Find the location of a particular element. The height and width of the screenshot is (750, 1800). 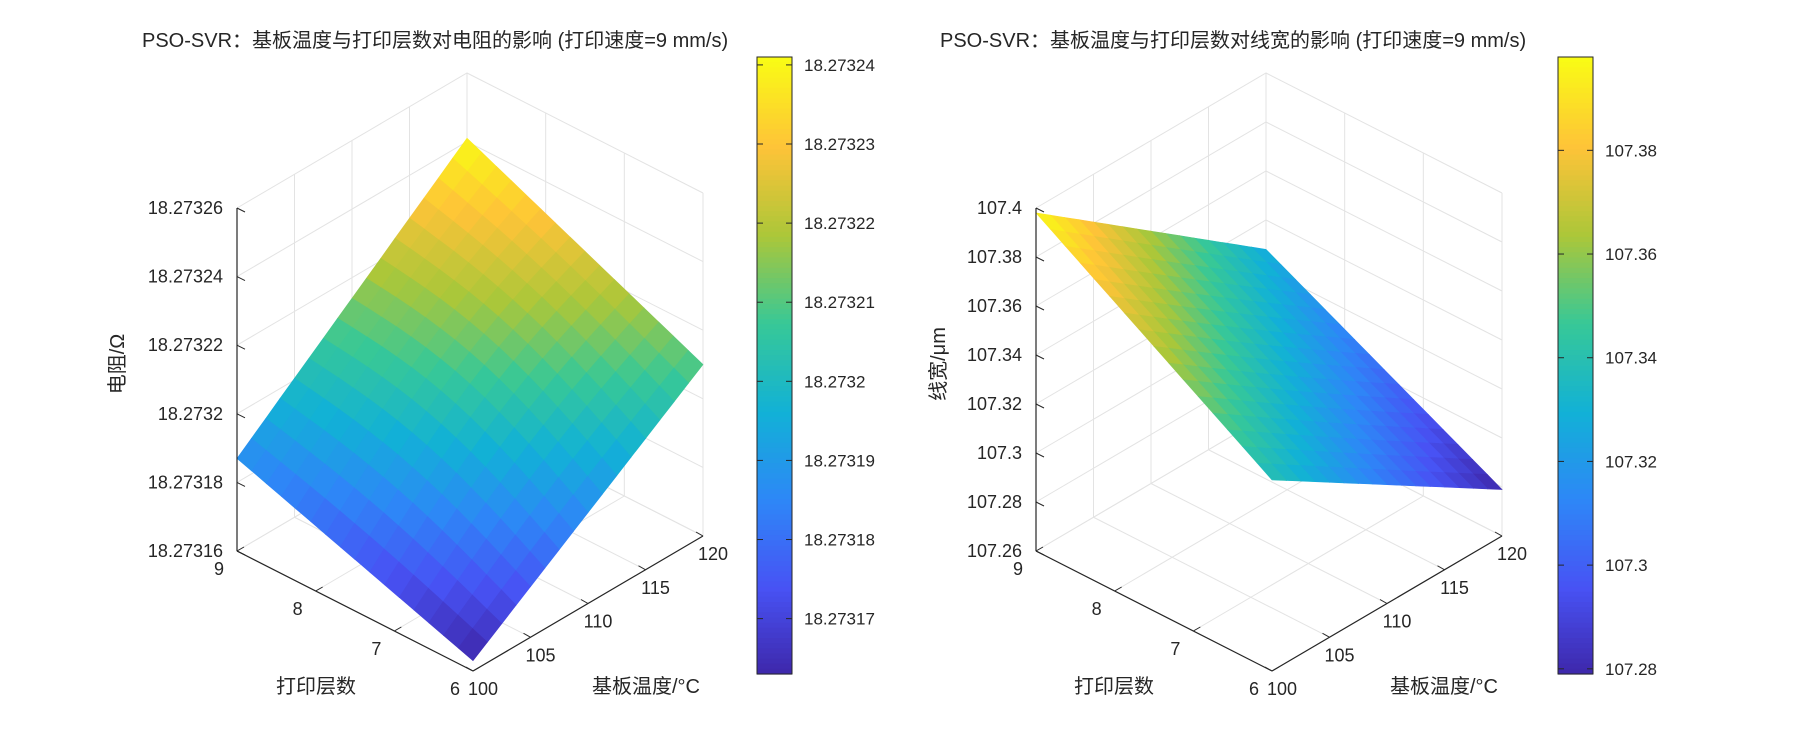

x-tick-label: 105 is located at coordinates (1339, 655).